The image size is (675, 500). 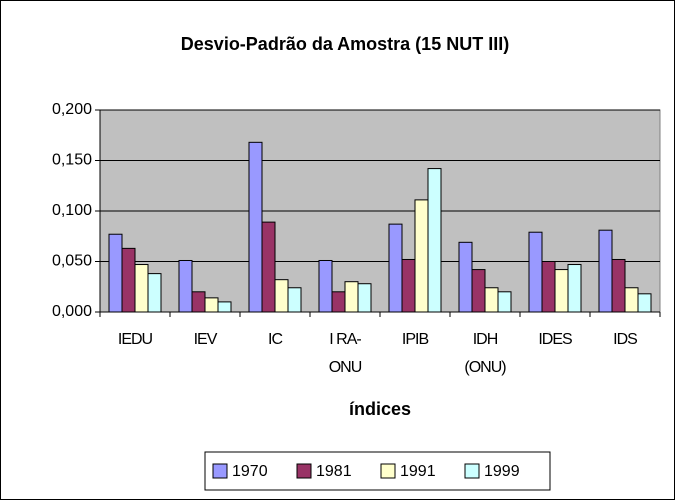 What do you see at coordinates (345, 367) in the screenshot?
I see `x-tick-label: ONU` at bounding box center [345, 367].